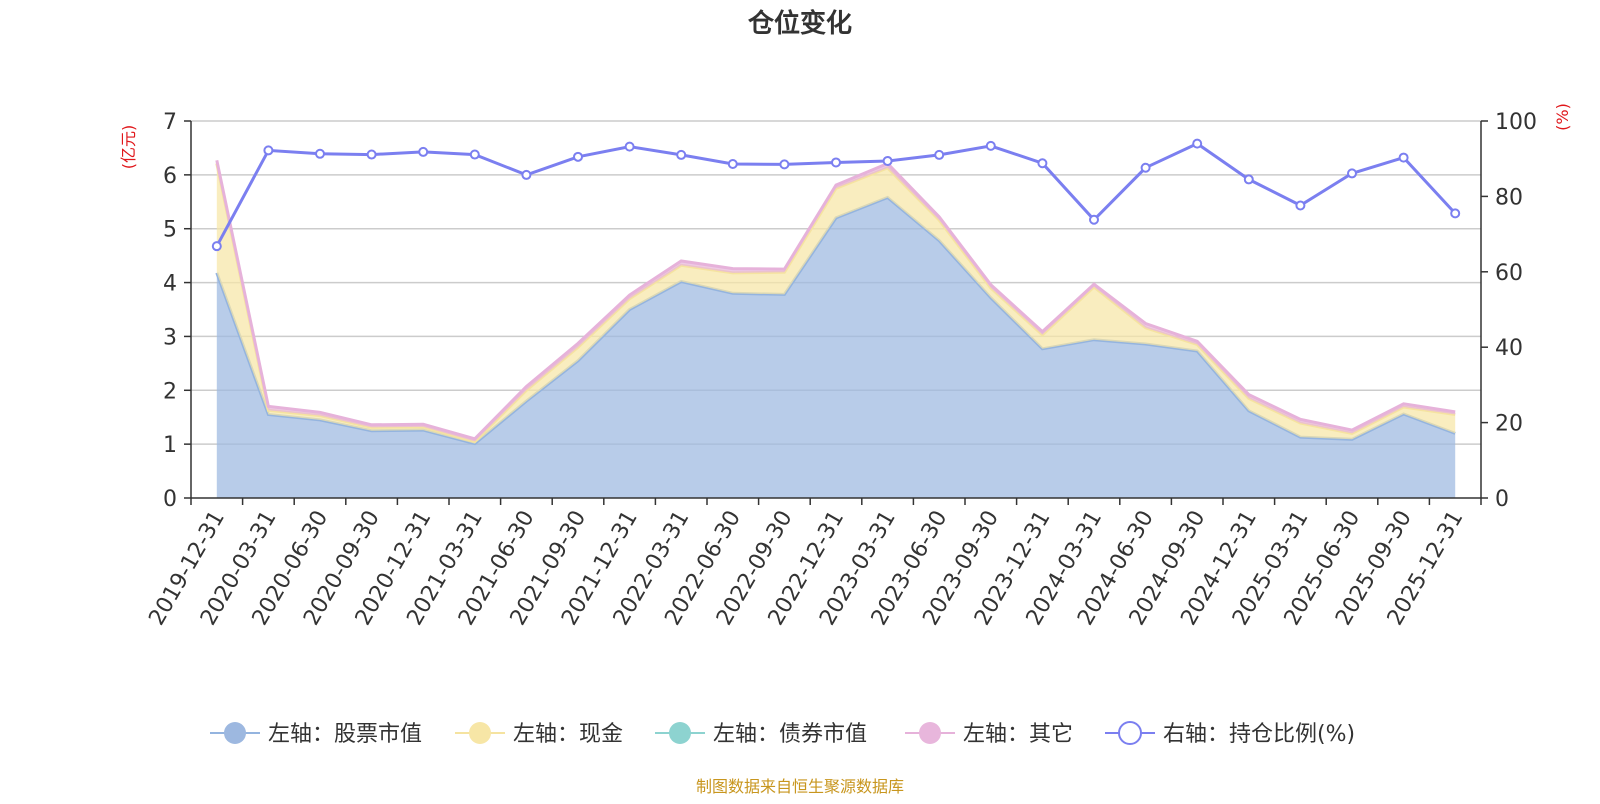 This screenshot has width=1600, height=804. Describe the element at coordinates (790, 734) in the screenshot. I see `legend-label: 左轴：债券市值` at that location.